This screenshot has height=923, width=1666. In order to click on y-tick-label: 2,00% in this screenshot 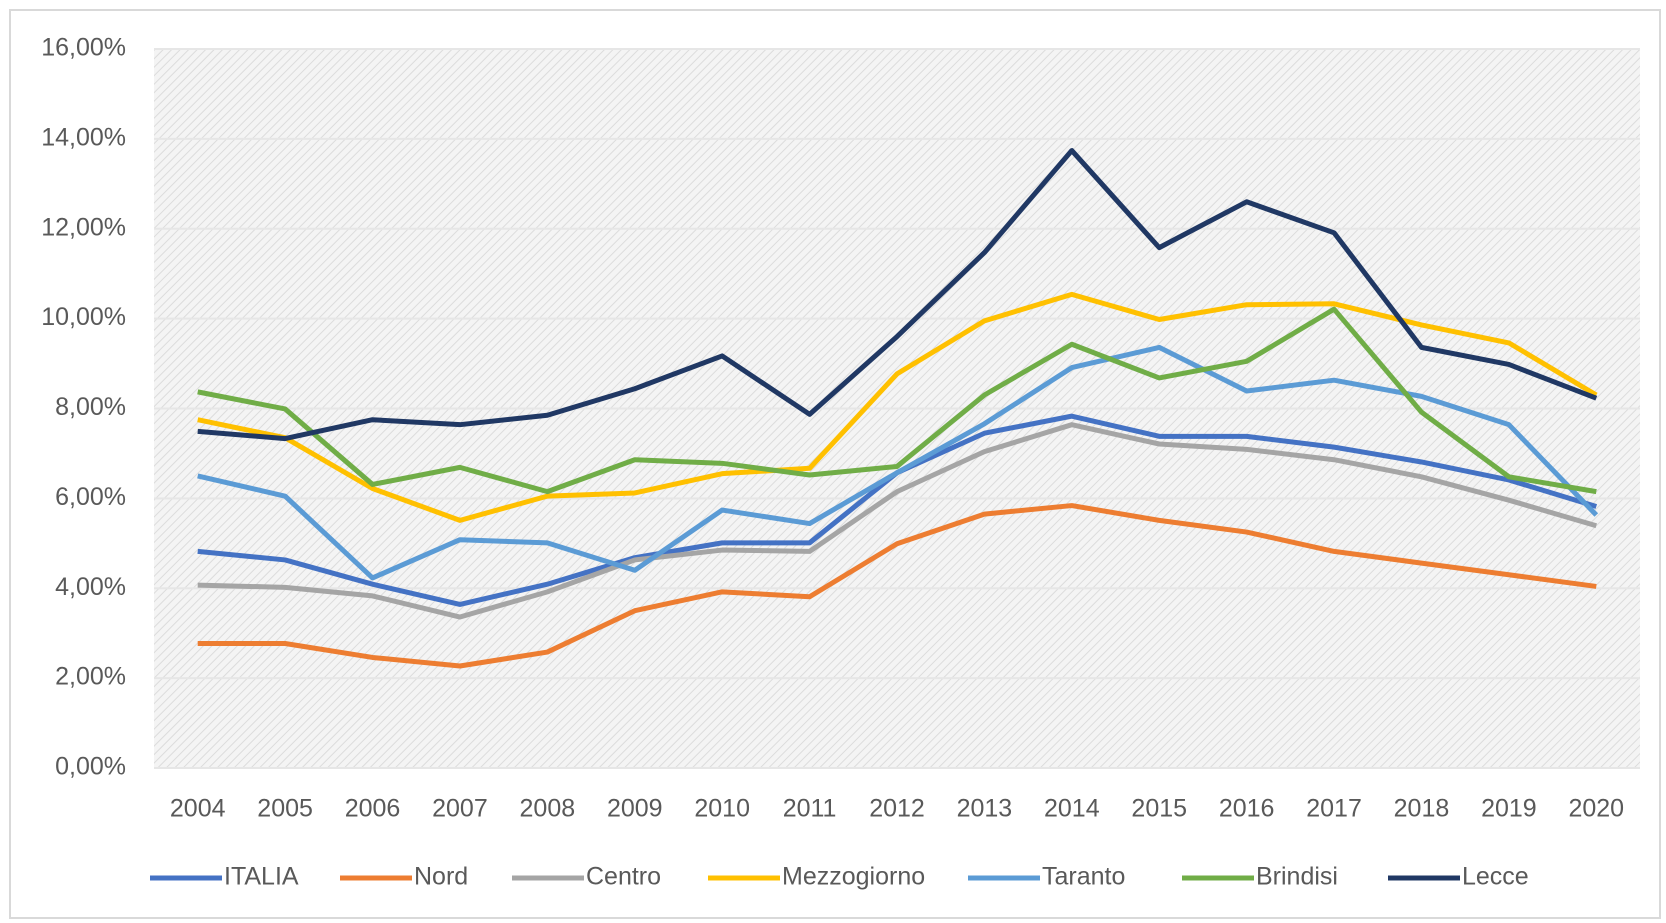, I will do `click(90, 677)`.